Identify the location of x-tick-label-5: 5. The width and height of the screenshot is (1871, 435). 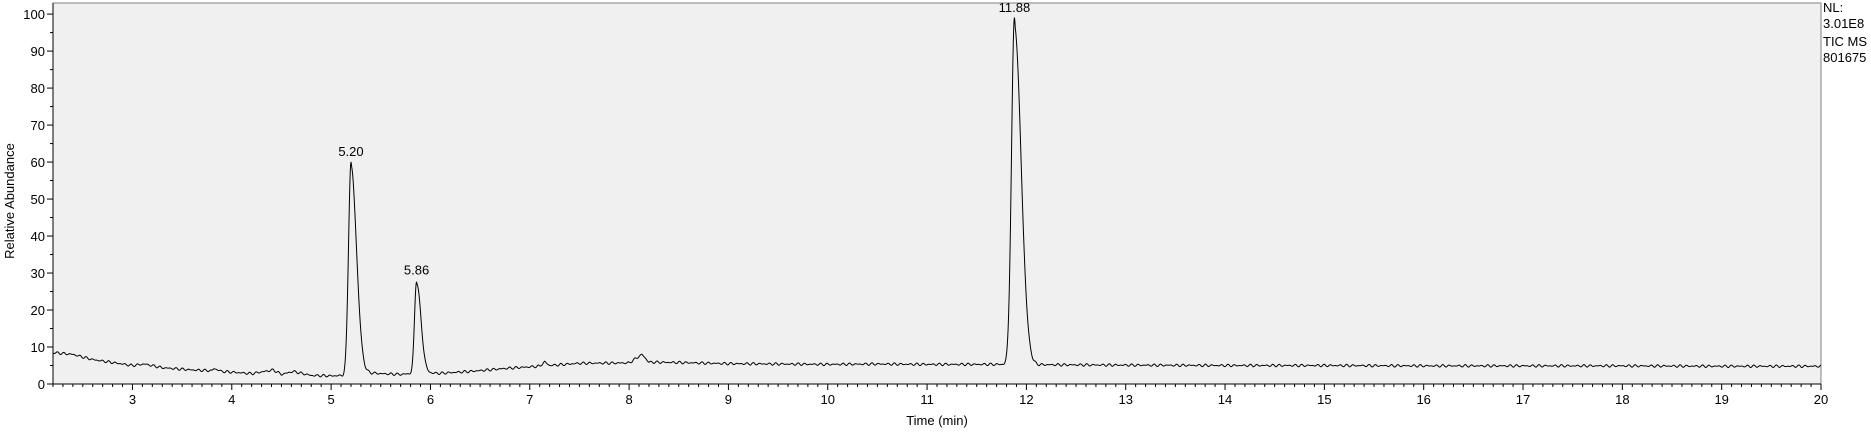
(330, 399).